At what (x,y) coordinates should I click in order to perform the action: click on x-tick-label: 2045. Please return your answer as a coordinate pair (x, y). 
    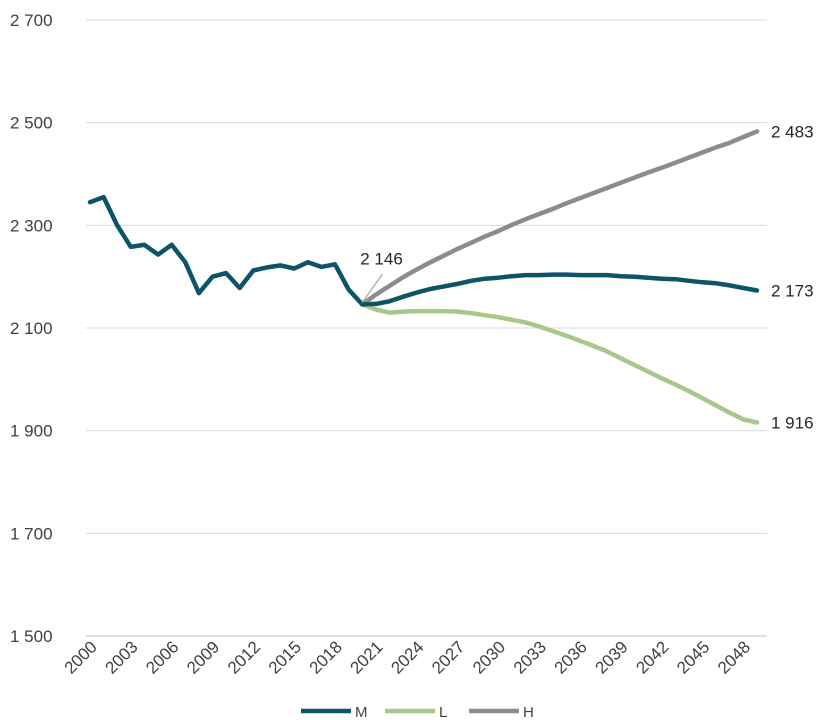
    Looking at the image, I should click on (693, 657).